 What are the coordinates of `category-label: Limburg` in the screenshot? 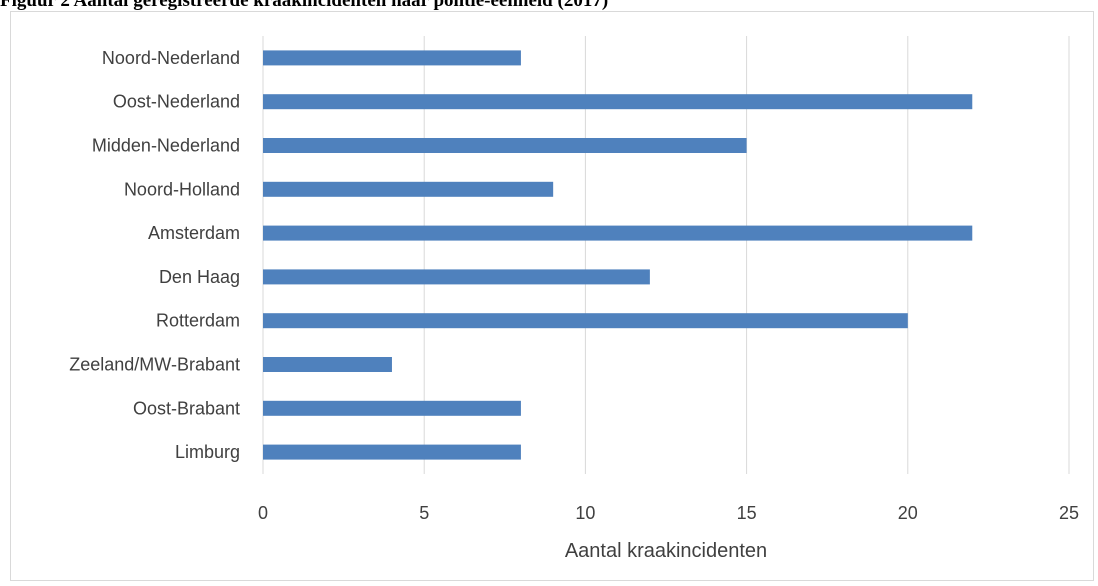 It's located at (207, 452).